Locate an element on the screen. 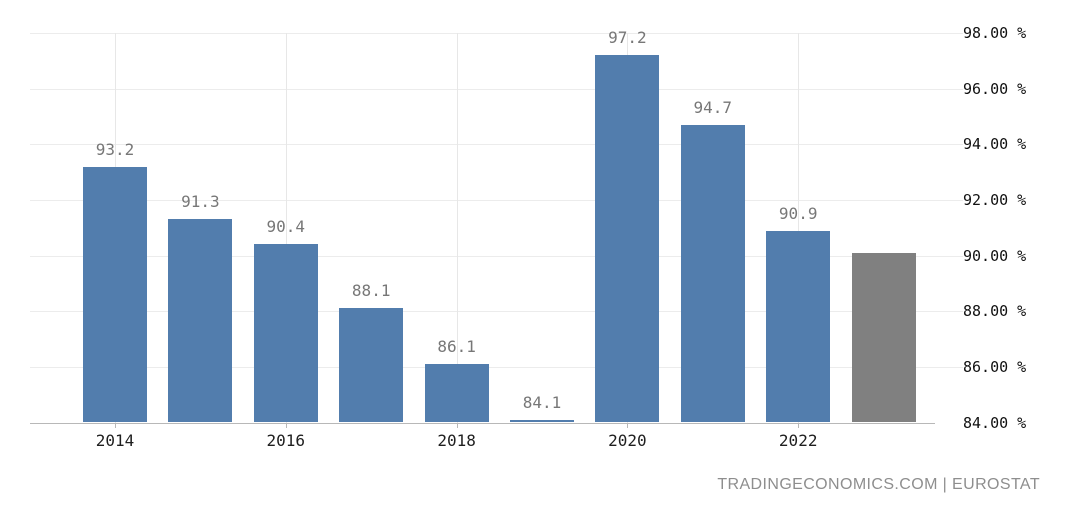  y-axis-label: 86.00 % is located at coordinates (995, 366).